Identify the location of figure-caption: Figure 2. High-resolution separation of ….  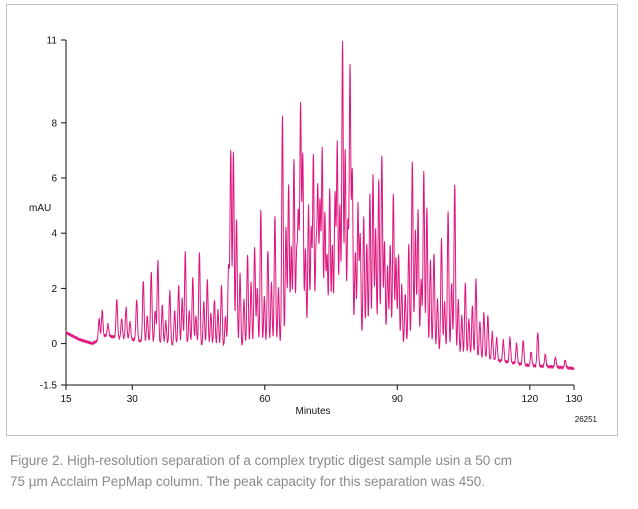
(320, 471).